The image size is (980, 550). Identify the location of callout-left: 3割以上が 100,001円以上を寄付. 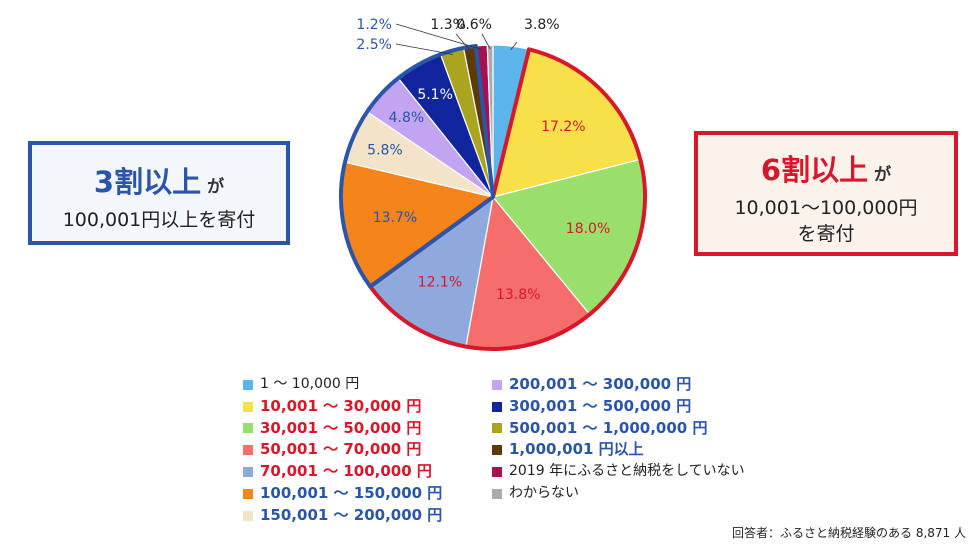
(159, 193).